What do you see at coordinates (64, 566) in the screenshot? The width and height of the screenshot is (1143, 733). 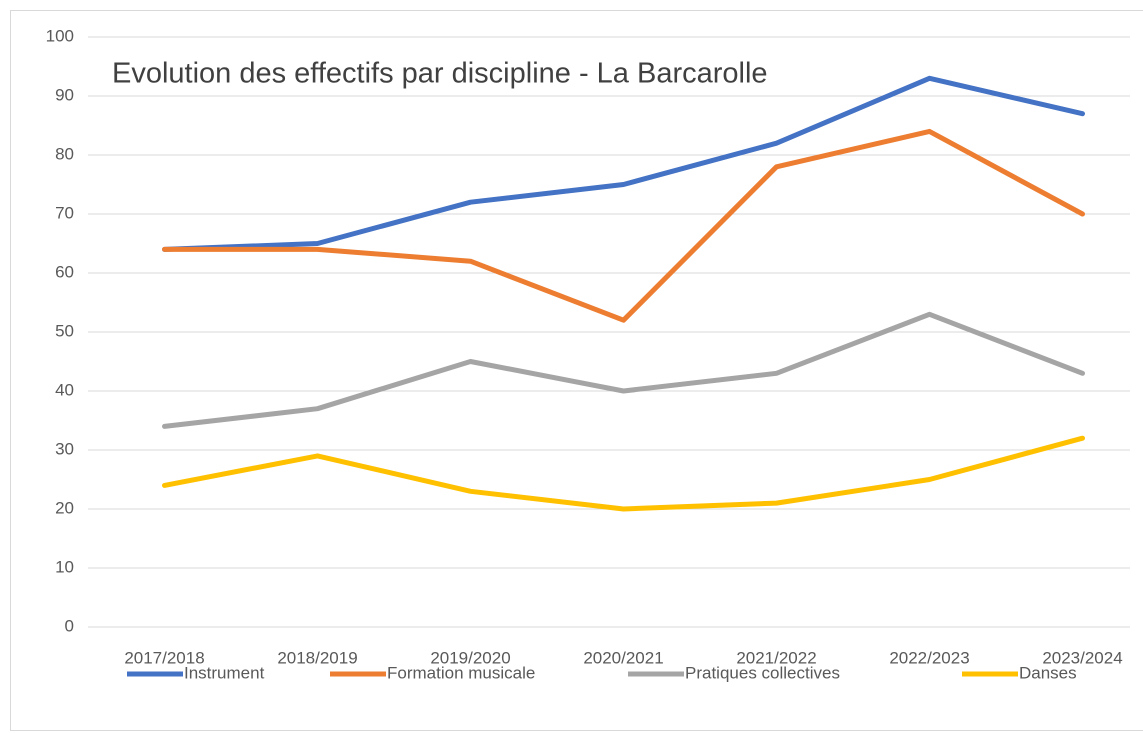 I see `y-tick-label: 10` at bounding box center [64, 566].